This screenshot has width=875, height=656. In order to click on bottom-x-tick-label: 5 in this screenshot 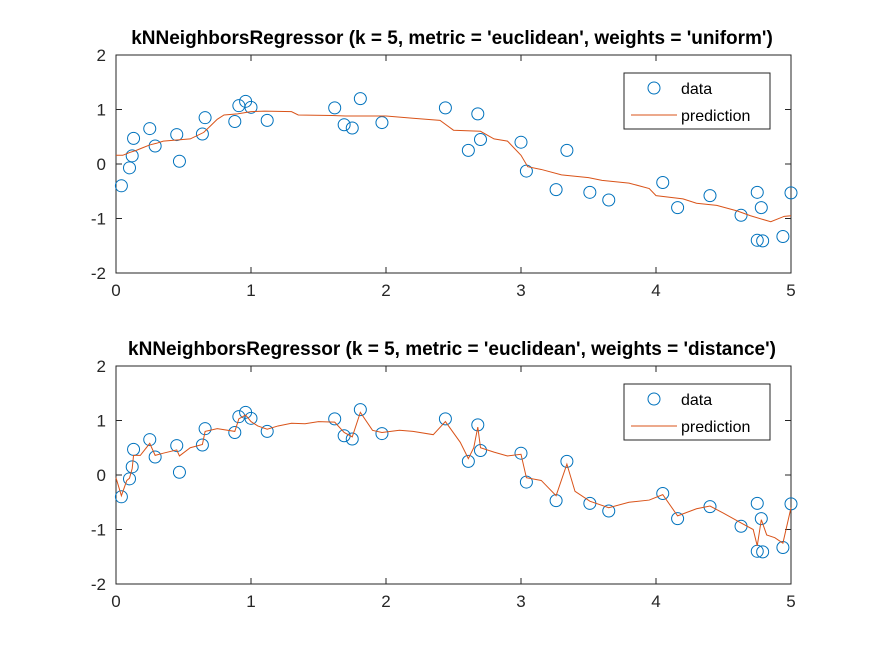, I will do `click(790, 601)`.